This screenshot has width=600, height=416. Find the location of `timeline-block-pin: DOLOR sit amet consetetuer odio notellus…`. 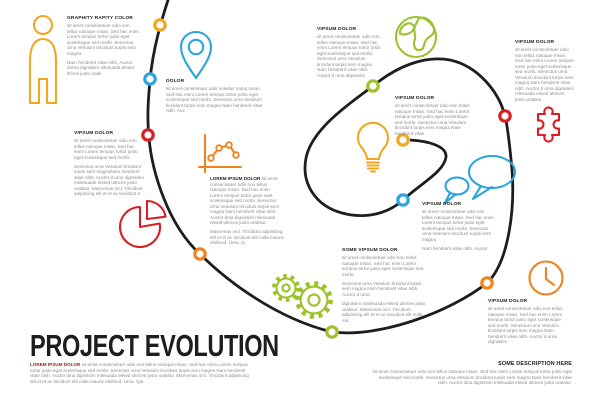

timeline-block-pin: DOLOR sit amet consetetuer odio notellus… is located at coordinates (216, 98).